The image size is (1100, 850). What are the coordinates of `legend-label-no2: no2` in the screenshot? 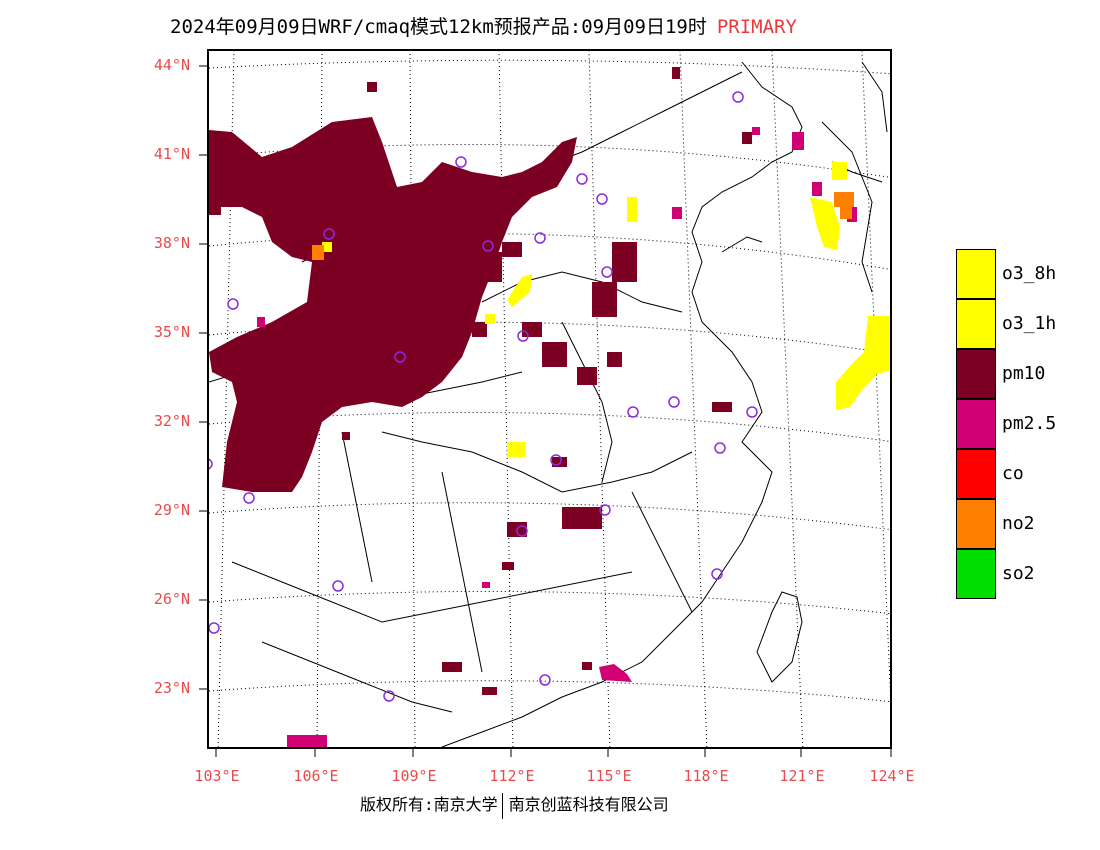 It's located at (1018, 523).